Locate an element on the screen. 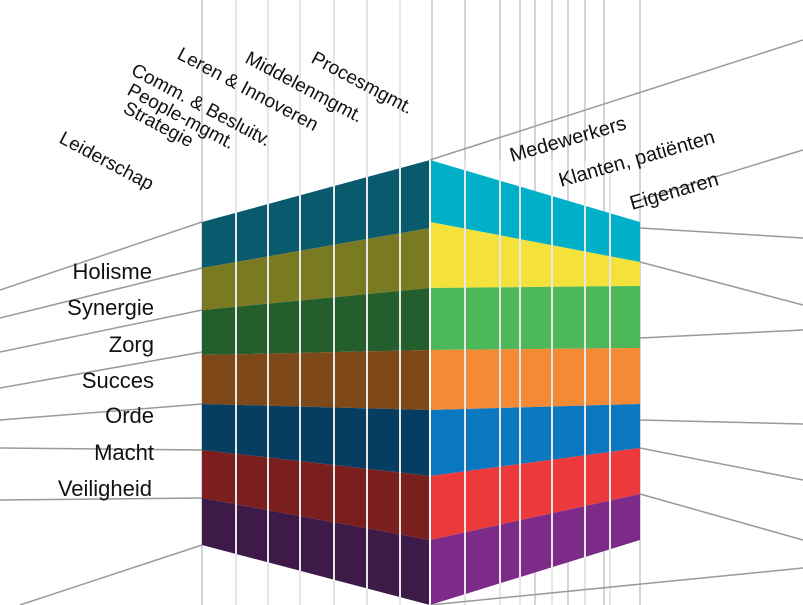 This screenshot has width=803, height=605. right-label-eigenaren: Eigenaren is located at coordinates (674, 192).